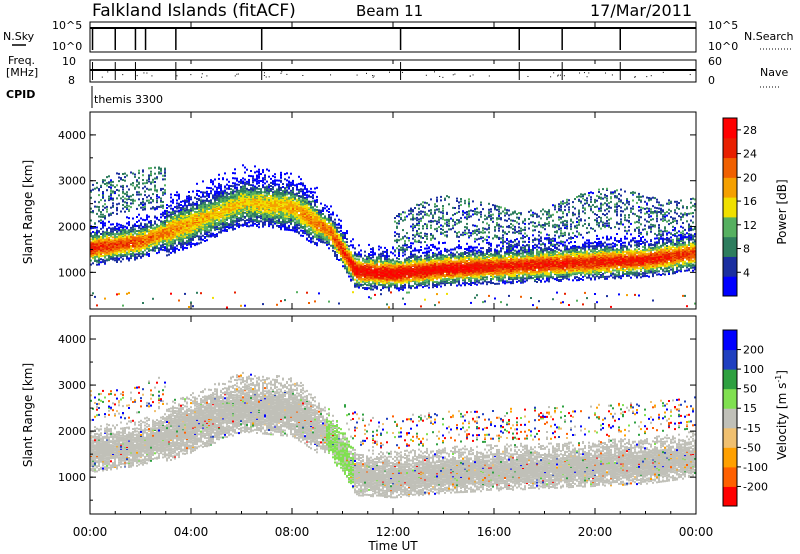 The height and width of the screenshot is (554, 800). What do you see at coordinates (398, 36) in the screenshot?
I see `nsky-nsearch-panel: N.Sky 10^5 10^0 N.Search 10^5 10^0` at bounding box center [398, 36].